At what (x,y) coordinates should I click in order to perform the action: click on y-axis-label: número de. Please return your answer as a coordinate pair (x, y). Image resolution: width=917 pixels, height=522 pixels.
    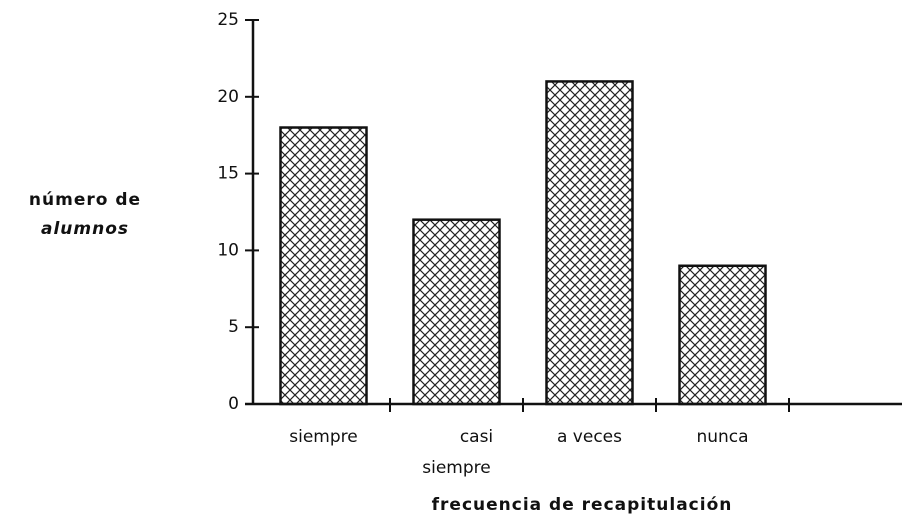
    Looking at the image, I should click on (85, 200).